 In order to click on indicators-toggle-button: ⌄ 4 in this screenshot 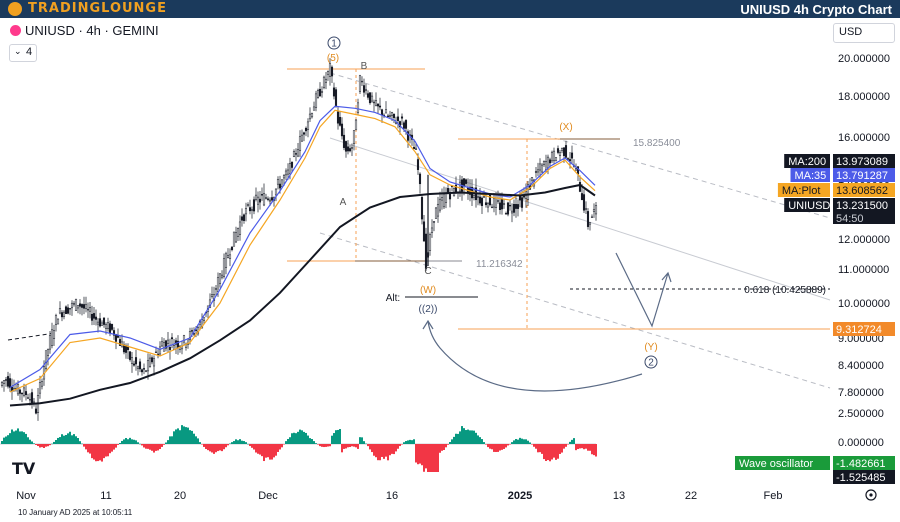, I will do `click(23, 53)`.